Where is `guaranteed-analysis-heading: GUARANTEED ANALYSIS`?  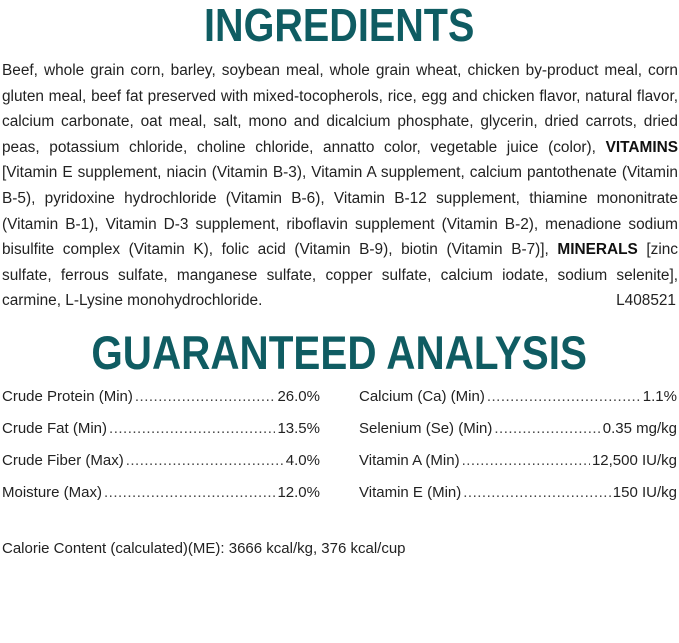 guaranteed-analysis-heading: GUARANTEED ANALYSIS is located at coordinates (339, 352).